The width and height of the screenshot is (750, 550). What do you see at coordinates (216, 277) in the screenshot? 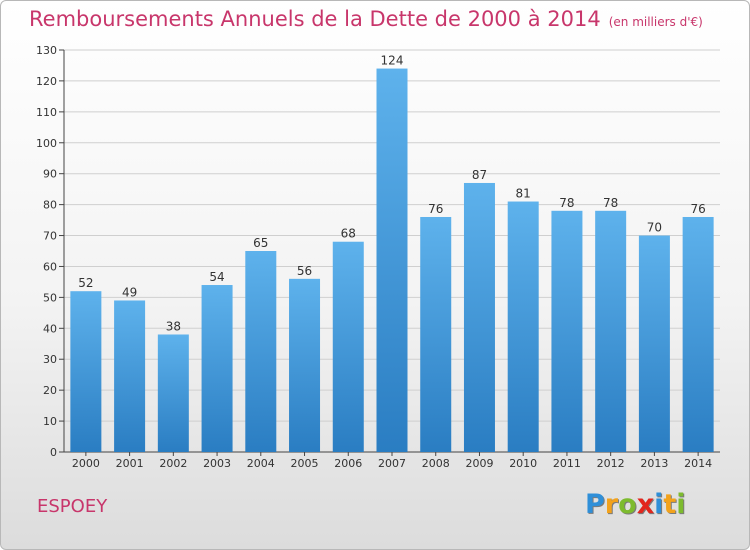
I see `bar-value-label: 54` at bounding box center [216, 277].